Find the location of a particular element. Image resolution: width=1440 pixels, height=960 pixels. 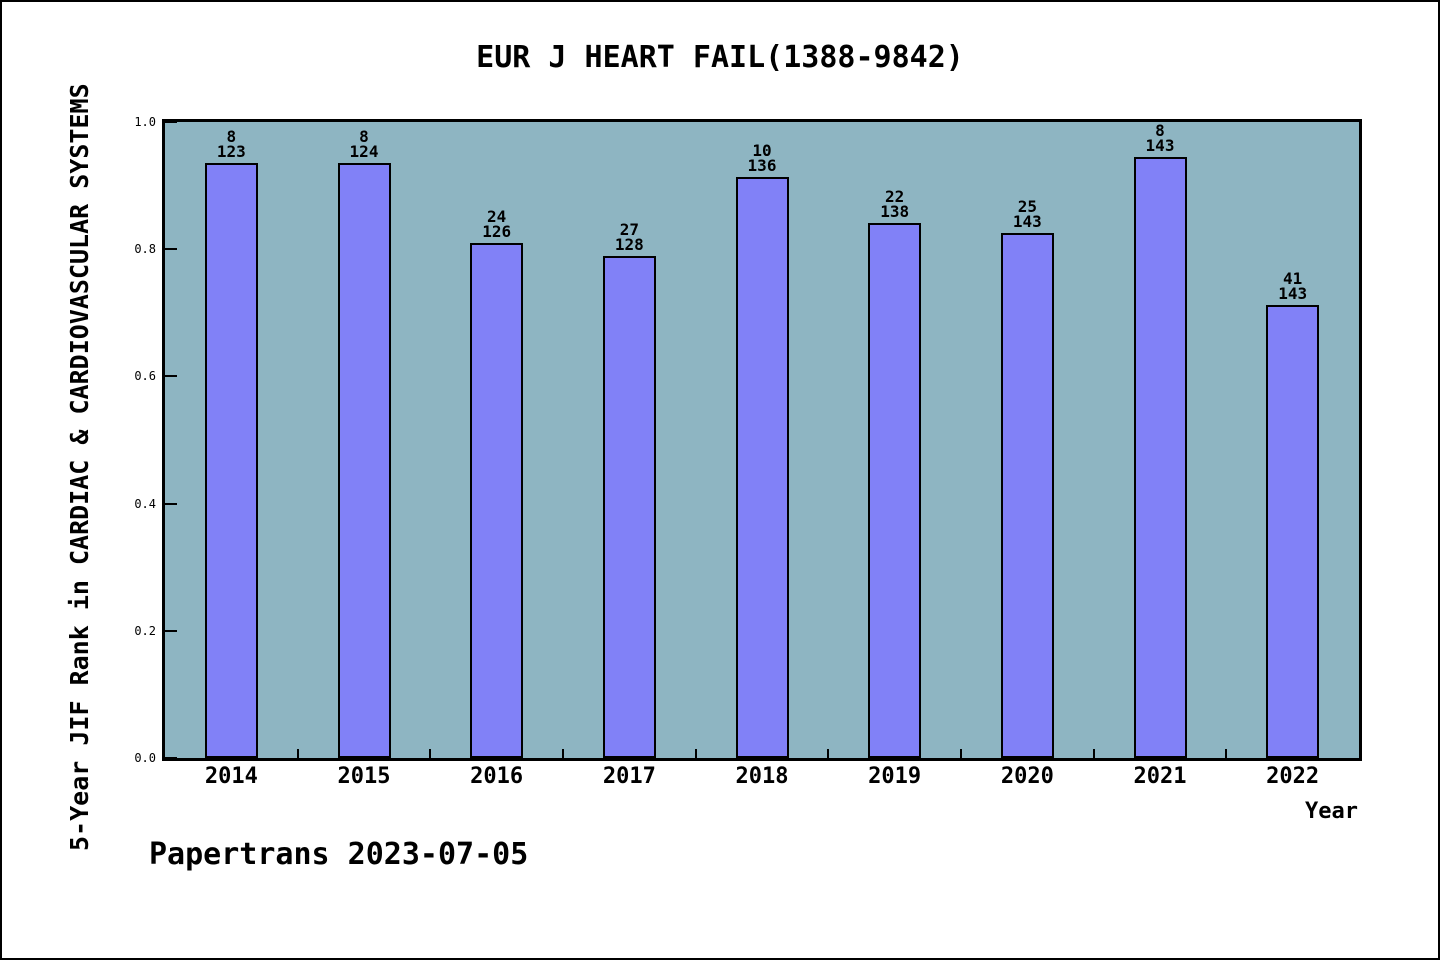

bar-2015 is located at coordinates (364, 460).